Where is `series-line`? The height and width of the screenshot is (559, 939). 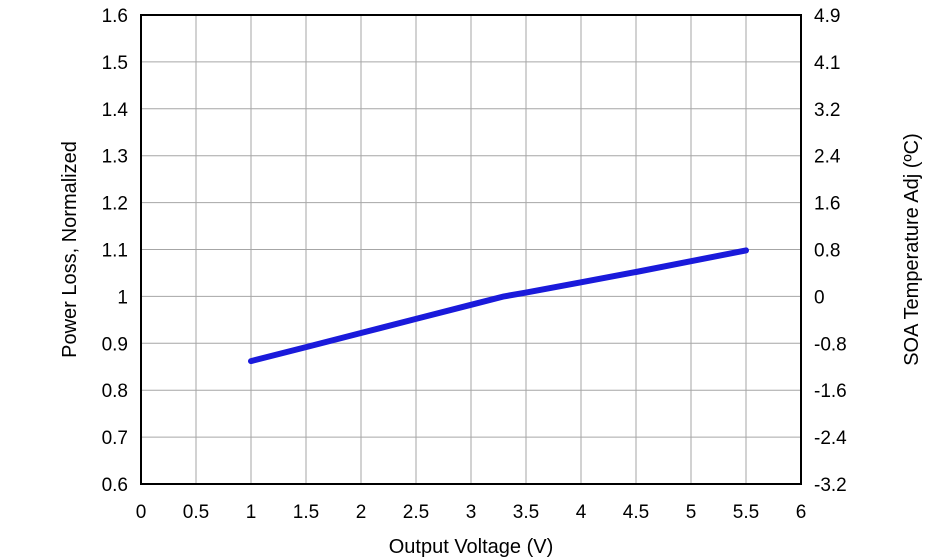 series-line is located at coordinates (498, 306).